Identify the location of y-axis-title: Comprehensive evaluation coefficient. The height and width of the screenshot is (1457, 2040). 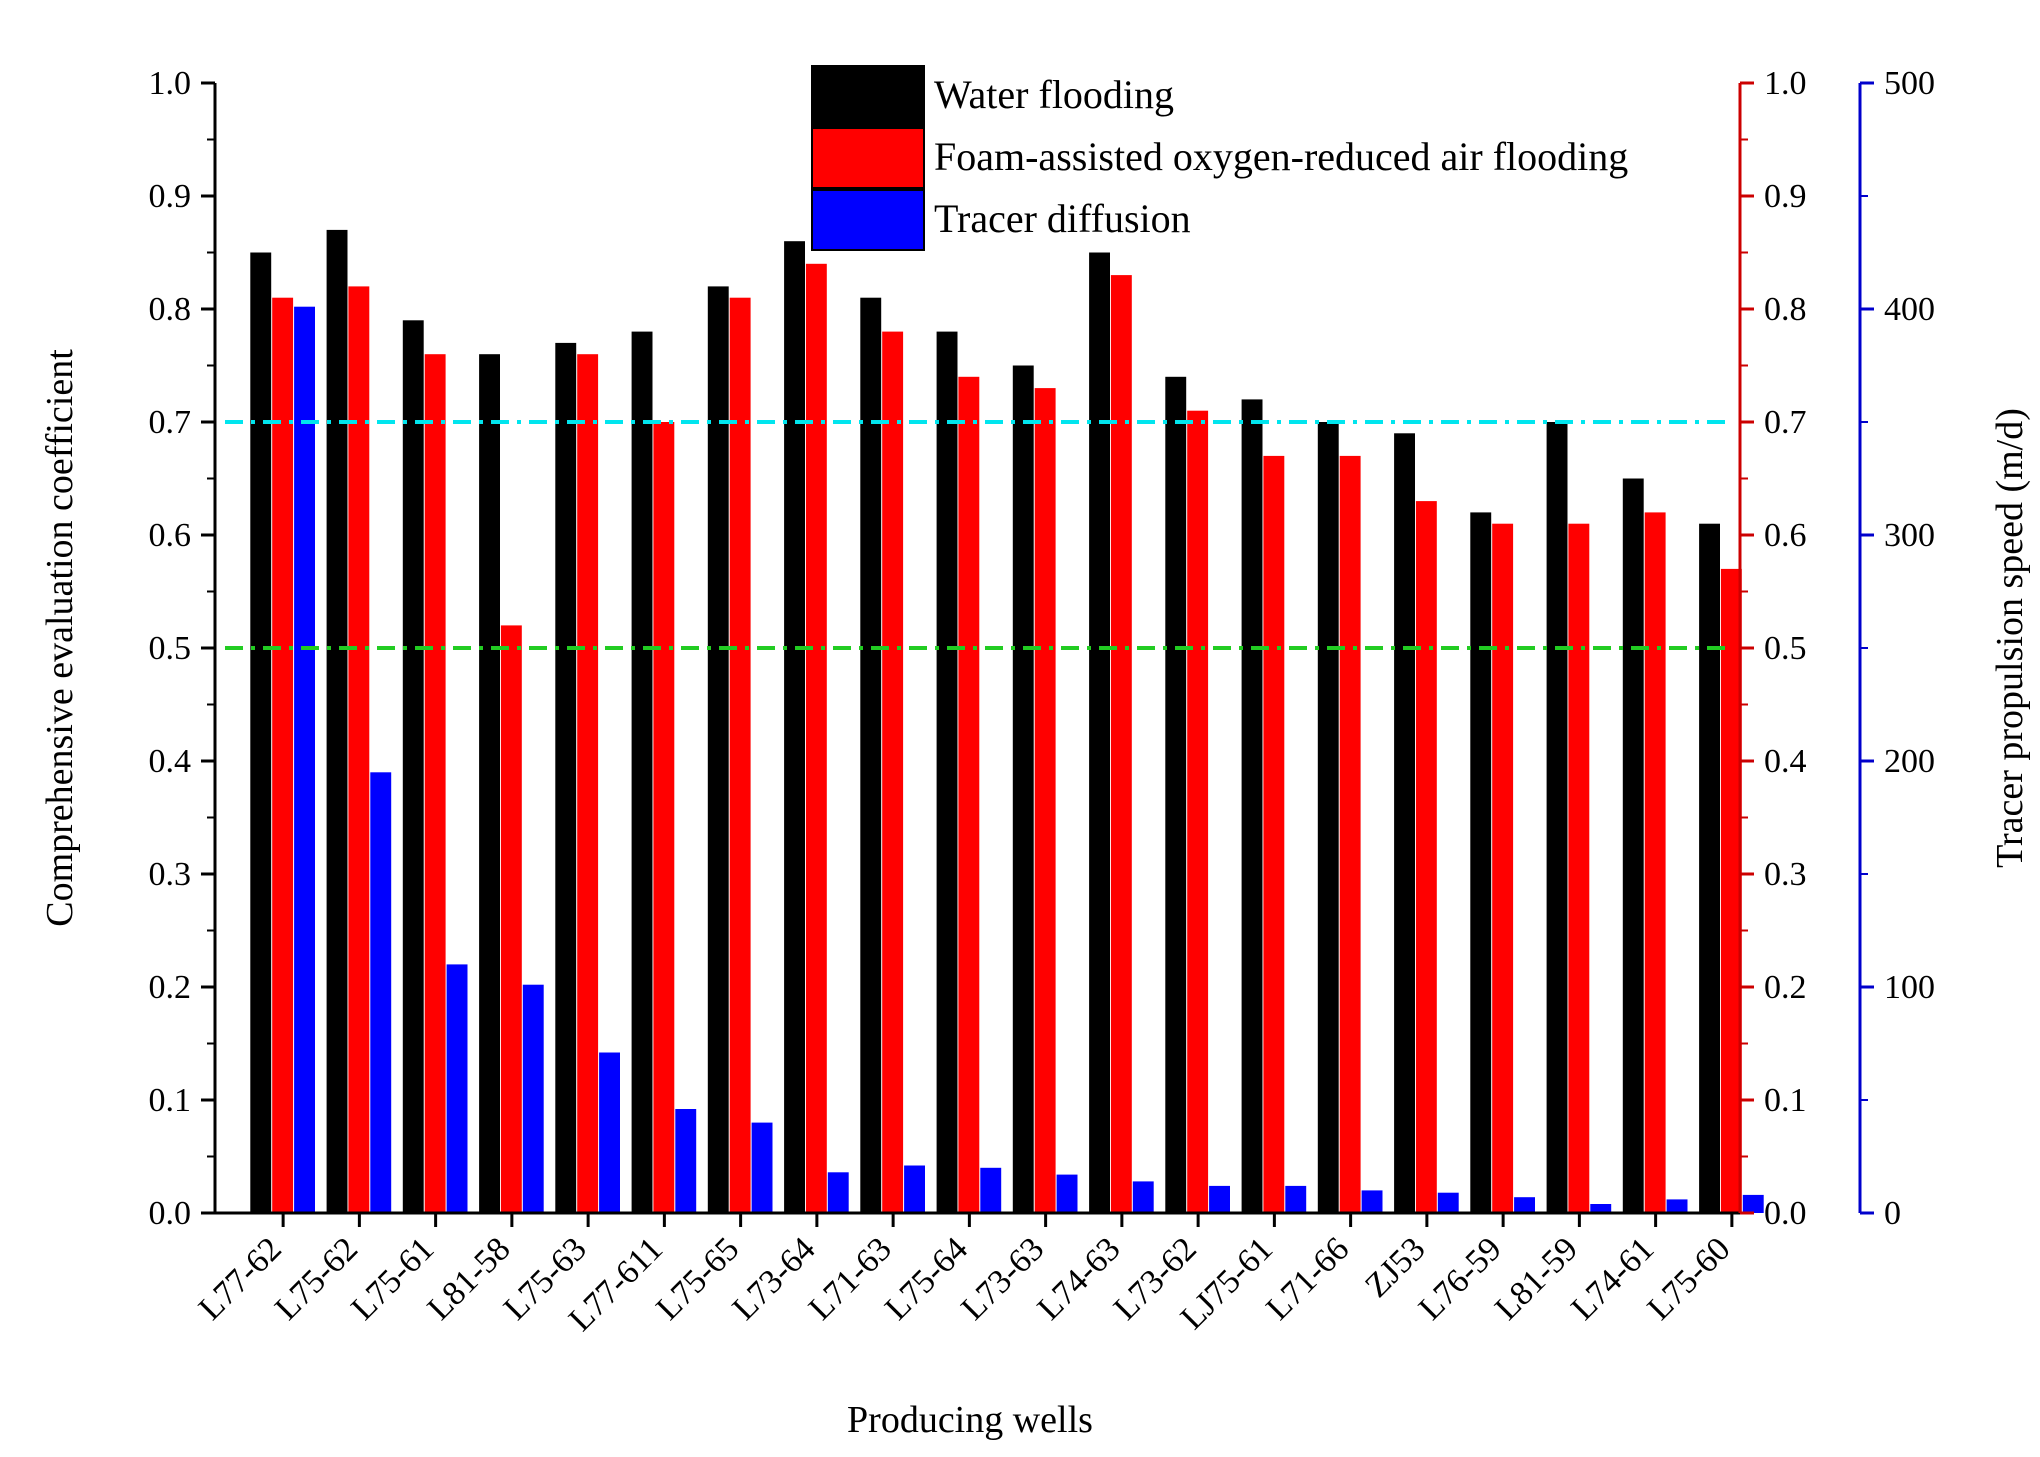
(60, 638).